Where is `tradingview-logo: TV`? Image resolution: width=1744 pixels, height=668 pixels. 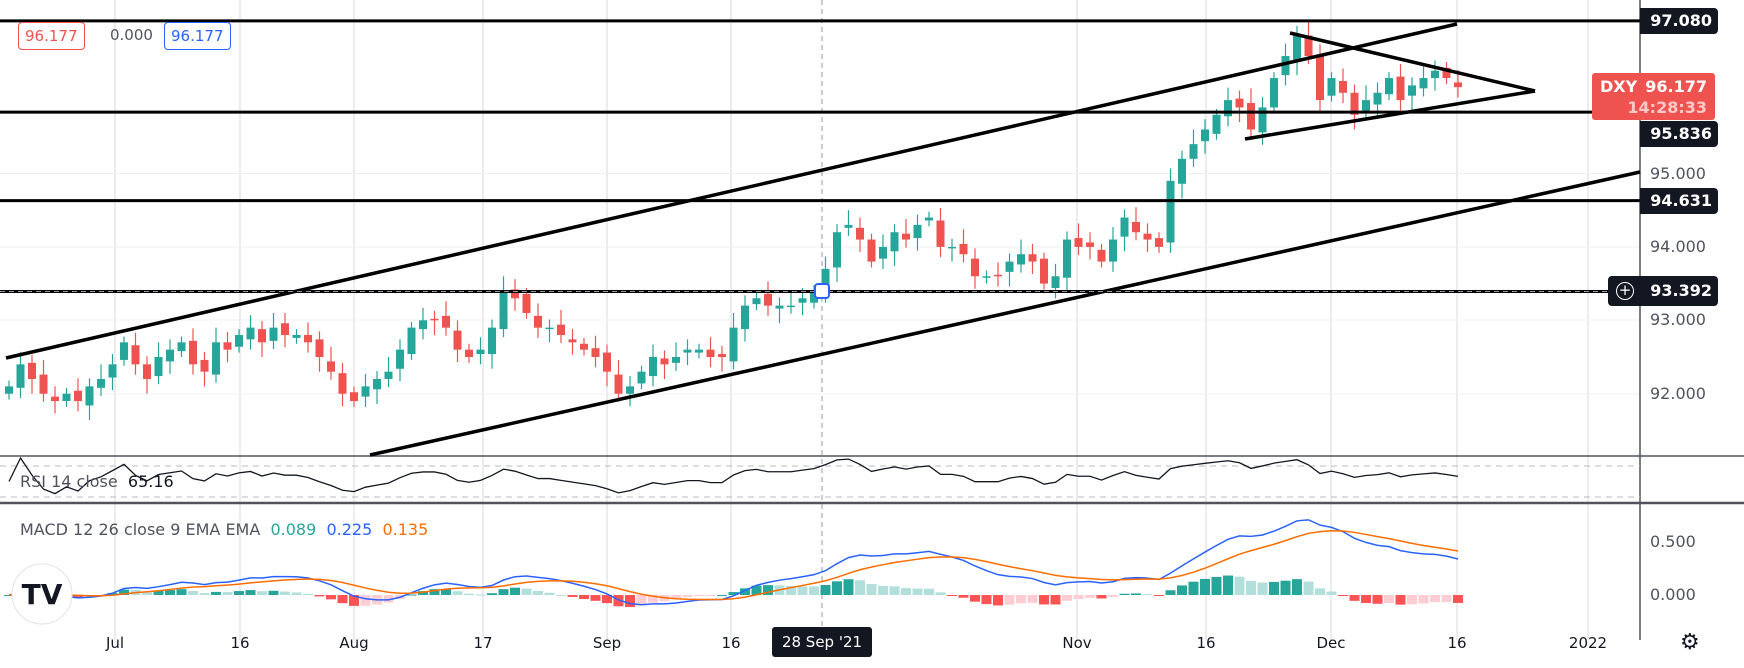 tradingview-logo: TV is located at coordinates (42, 594).